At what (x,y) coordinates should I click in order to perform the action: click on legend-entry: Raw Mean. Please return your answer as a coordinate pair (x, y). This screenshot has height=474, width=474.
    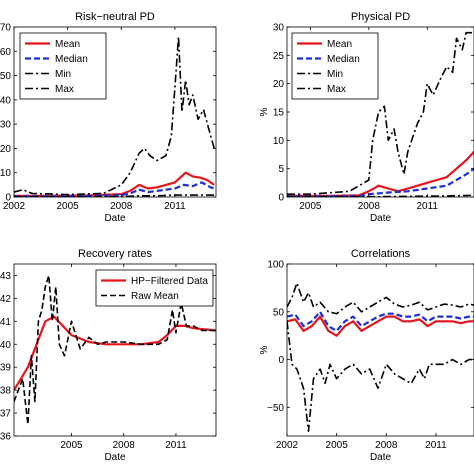
    Looking at the image, I should click on (155, 296).